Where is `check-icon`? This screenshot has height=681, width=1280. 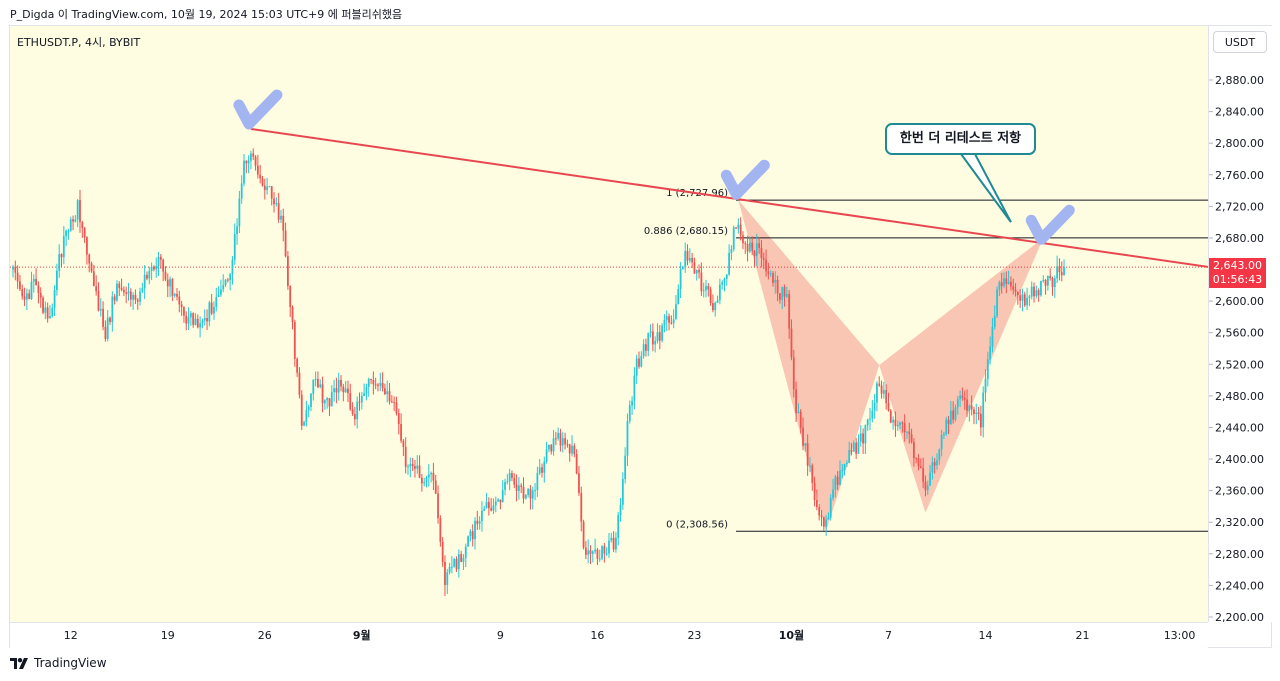
check-icon is located at coordinates (258, 109).